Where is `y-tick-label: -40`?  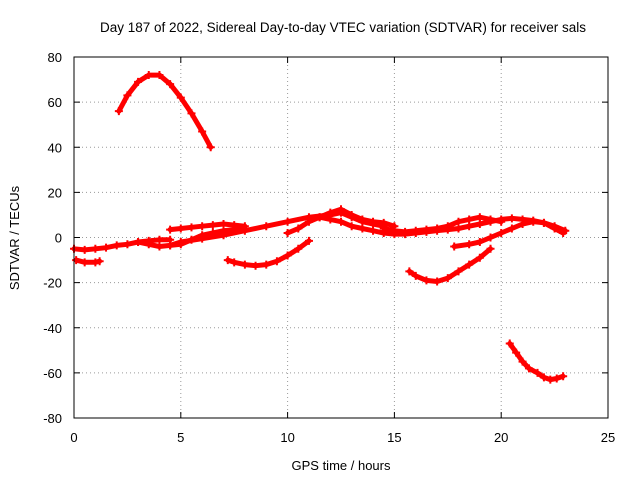
y-tick-label: -40 is located at coordinates (52, 328).